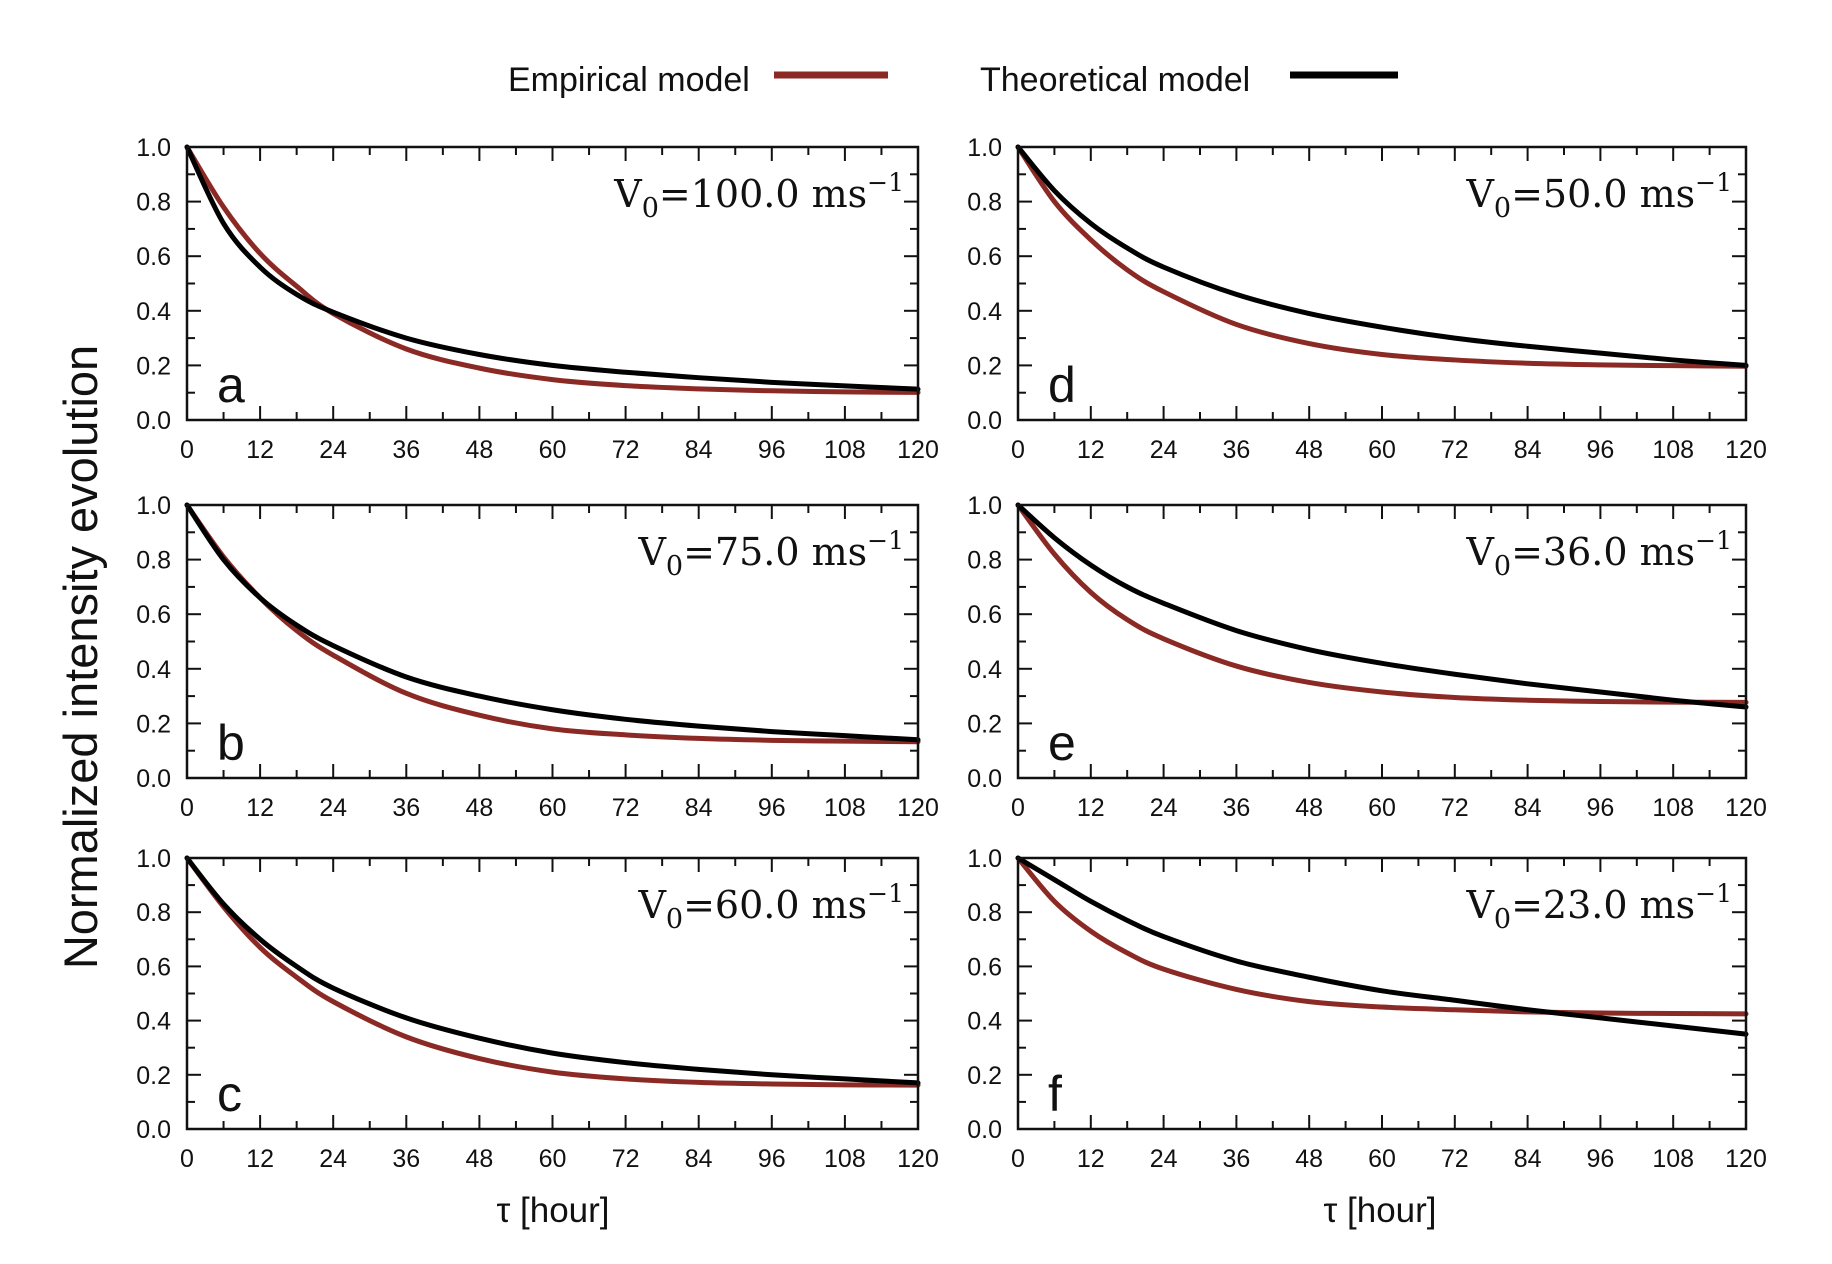  What do you see at coordinates (763, 194) in the screenshot?
I see `annotation-value: =100.0 ms` at bounding box center [763, 194].